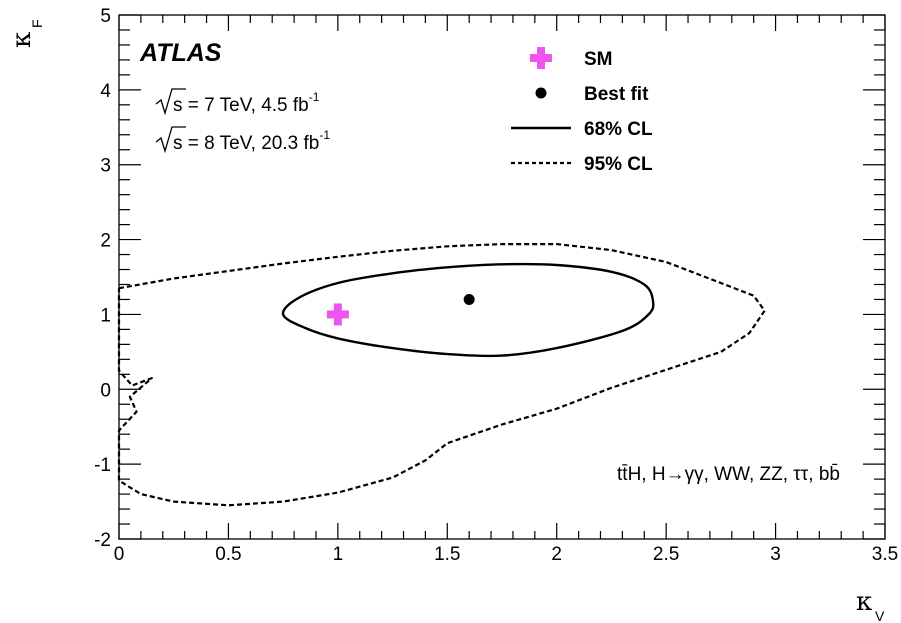 Image resolution: width=901 pixels, height=623 pixels. What do you see at coordinates (618, 164) in the screenshot?
I see `legend-label-95cl: 95% CL` at bounding box center [618, 164].